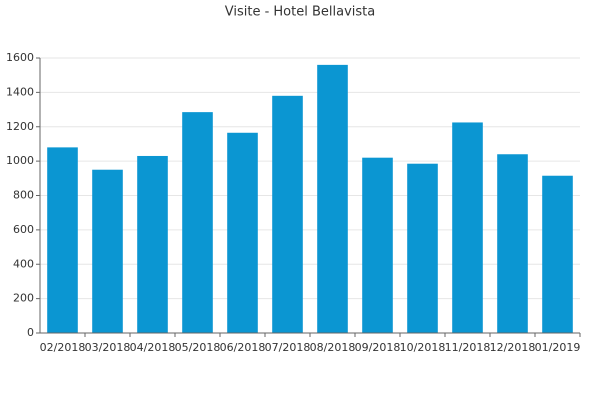 The height and width of the screenshot is (400, 600). Describe the element at coordinates (23, 298) in the screenshot. I see `y-tick-label: 200` at that location.